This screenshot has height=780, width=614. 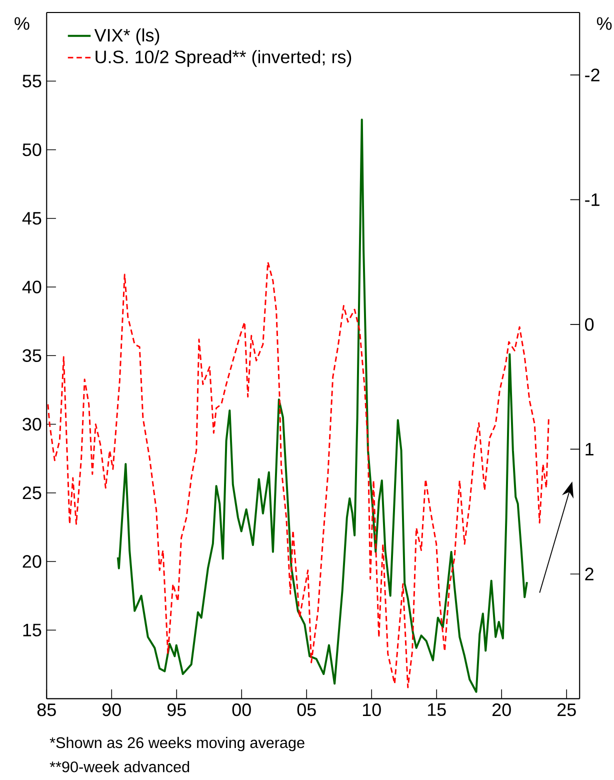 I want to click on legend-label: U.S. 10/2 Spread** (inverted; rs), so click(x=224, y=58).